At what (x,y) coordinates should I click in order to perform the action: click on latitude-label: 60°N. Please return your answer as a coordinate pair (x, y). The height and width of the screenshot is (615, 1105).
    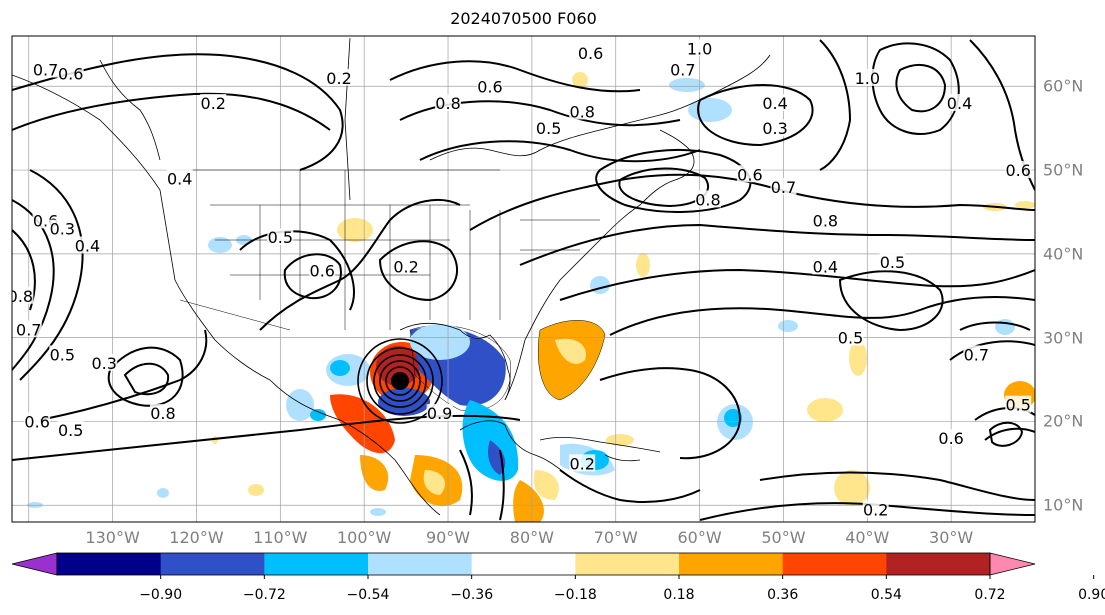
    Looking at the image, I should click on (1063, 86).